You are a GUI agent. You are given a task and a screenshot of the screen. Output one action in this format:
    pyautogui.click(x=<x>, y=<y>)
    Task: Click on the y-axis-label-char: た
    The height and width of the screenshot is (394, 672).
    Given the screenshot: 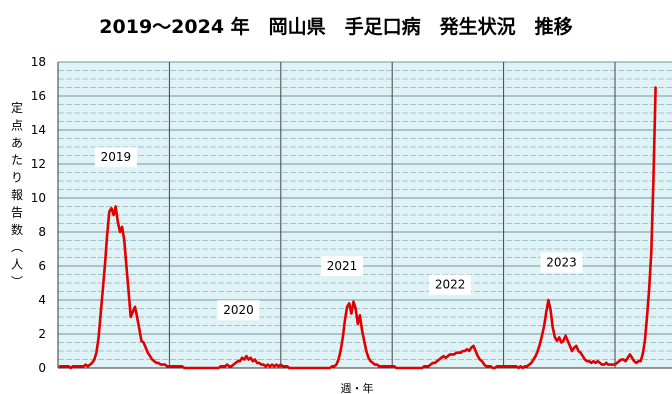 What is the action you would take?
    pyautogui.click(x=17, y=160)
    